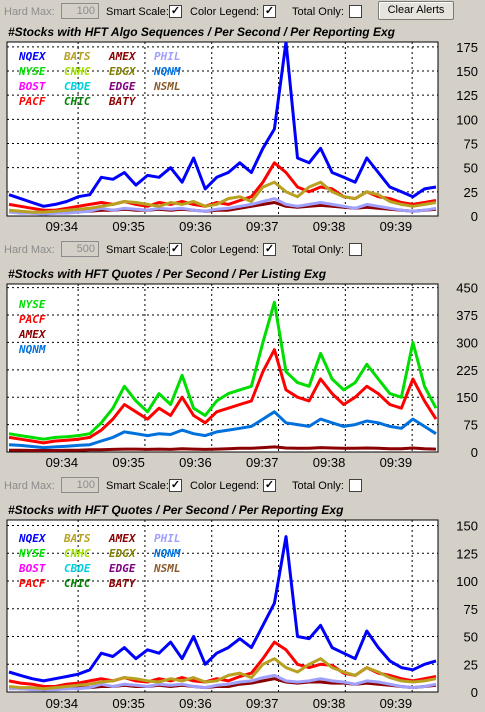 The width and height of the screenshot is (485, 712). I want to click on y-tick-label: 225, so click(467, 370).